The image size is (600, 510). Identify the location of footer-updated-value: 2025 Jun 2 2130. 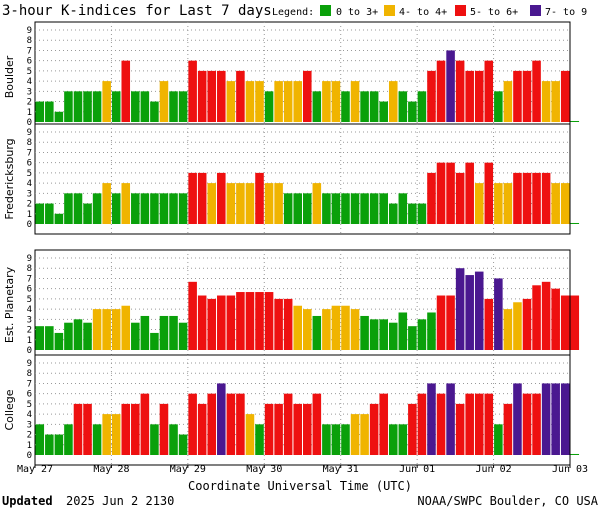
(120, 501).